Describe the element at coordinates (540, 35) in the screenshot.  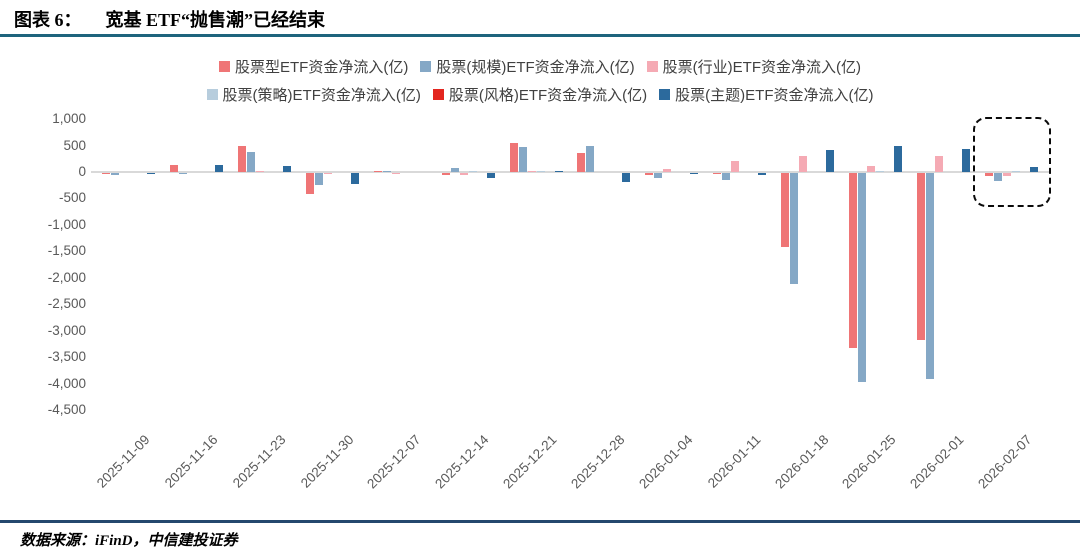
I see `header-divider-line` at that location.